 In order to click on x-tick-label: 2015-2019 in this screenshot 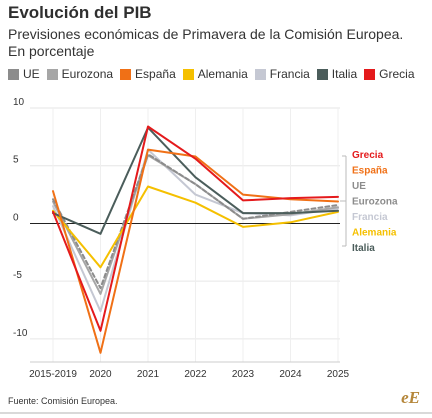, I will do `click(53, 374)`.